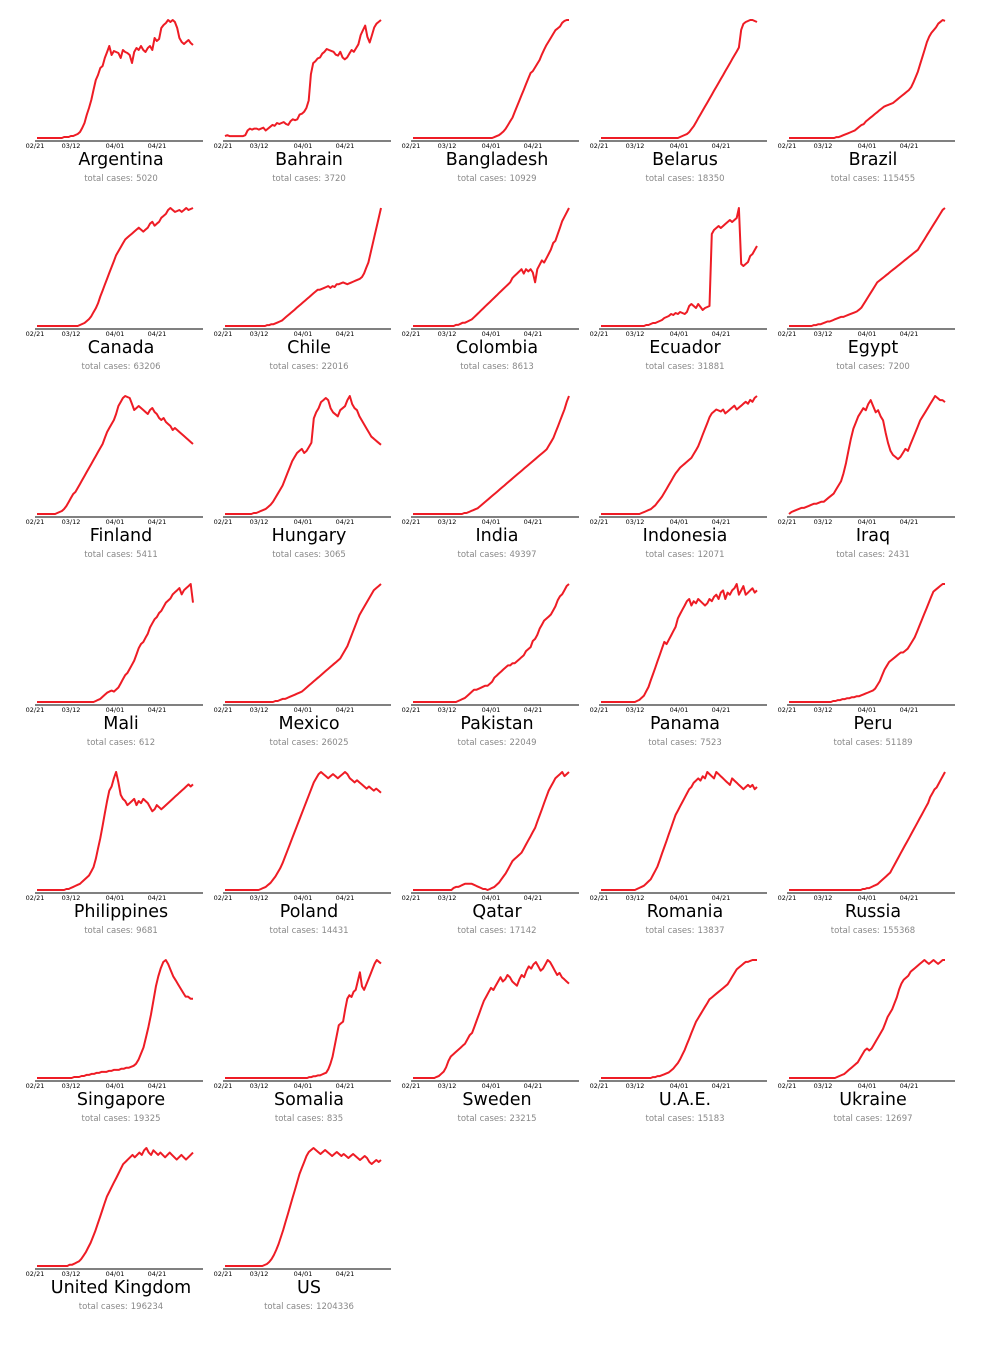 The width and height of the screenshot is (996, 1348). Describe the element at coordinates (899, 367) in the screenshot. I see `total-cases-value: 7200` at that location.